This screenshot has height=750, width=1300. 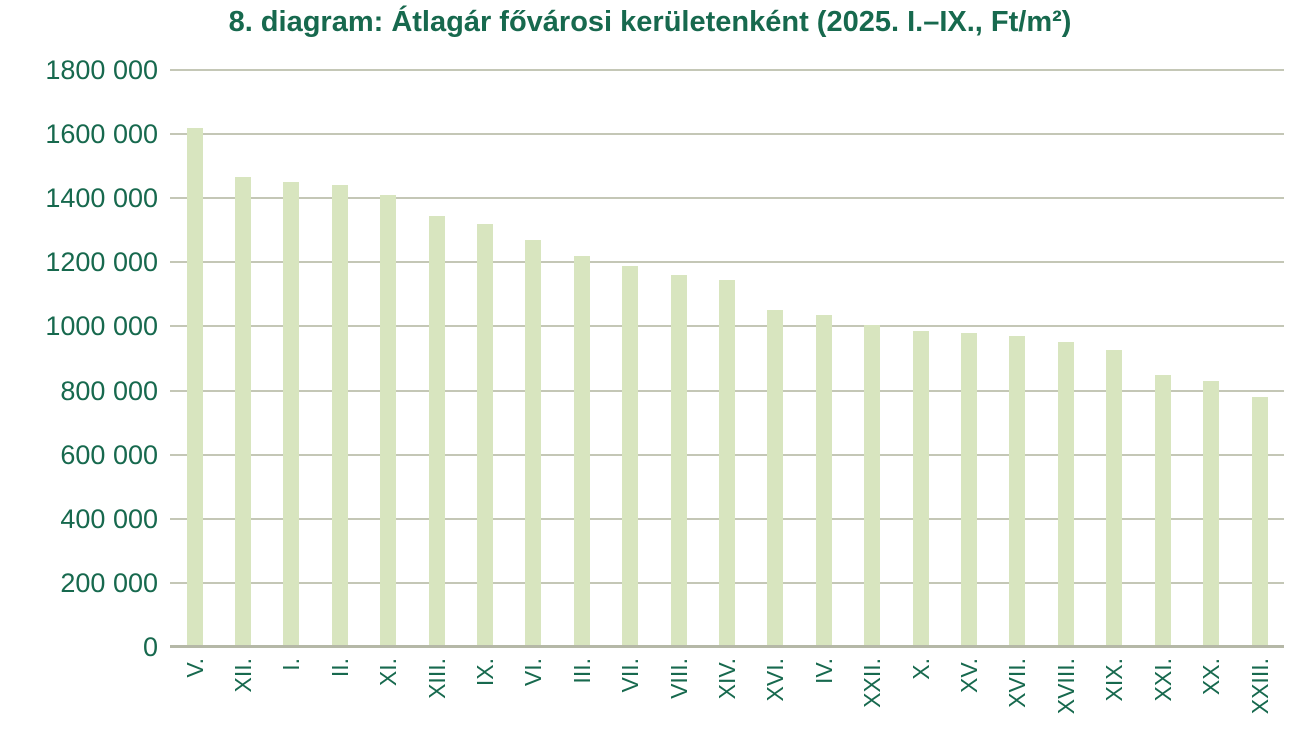 I want to click on x-tick-label: VI., so click(x=533, y=672).